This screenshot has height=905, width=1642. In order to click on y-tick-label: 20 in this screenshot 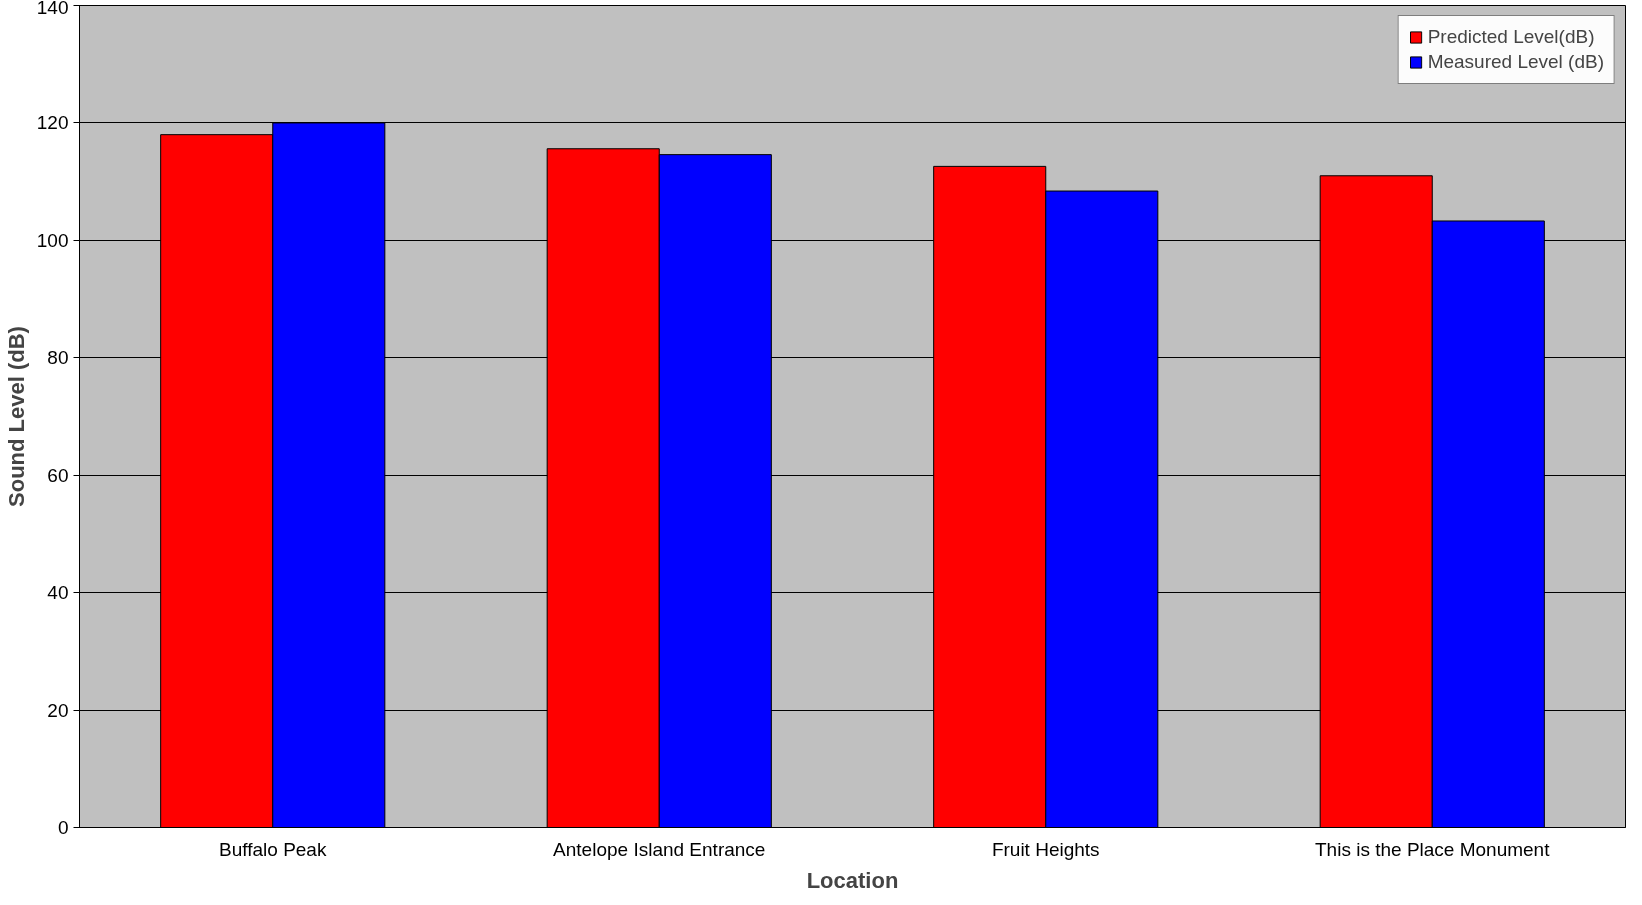, I will do `click(58, 710)`.